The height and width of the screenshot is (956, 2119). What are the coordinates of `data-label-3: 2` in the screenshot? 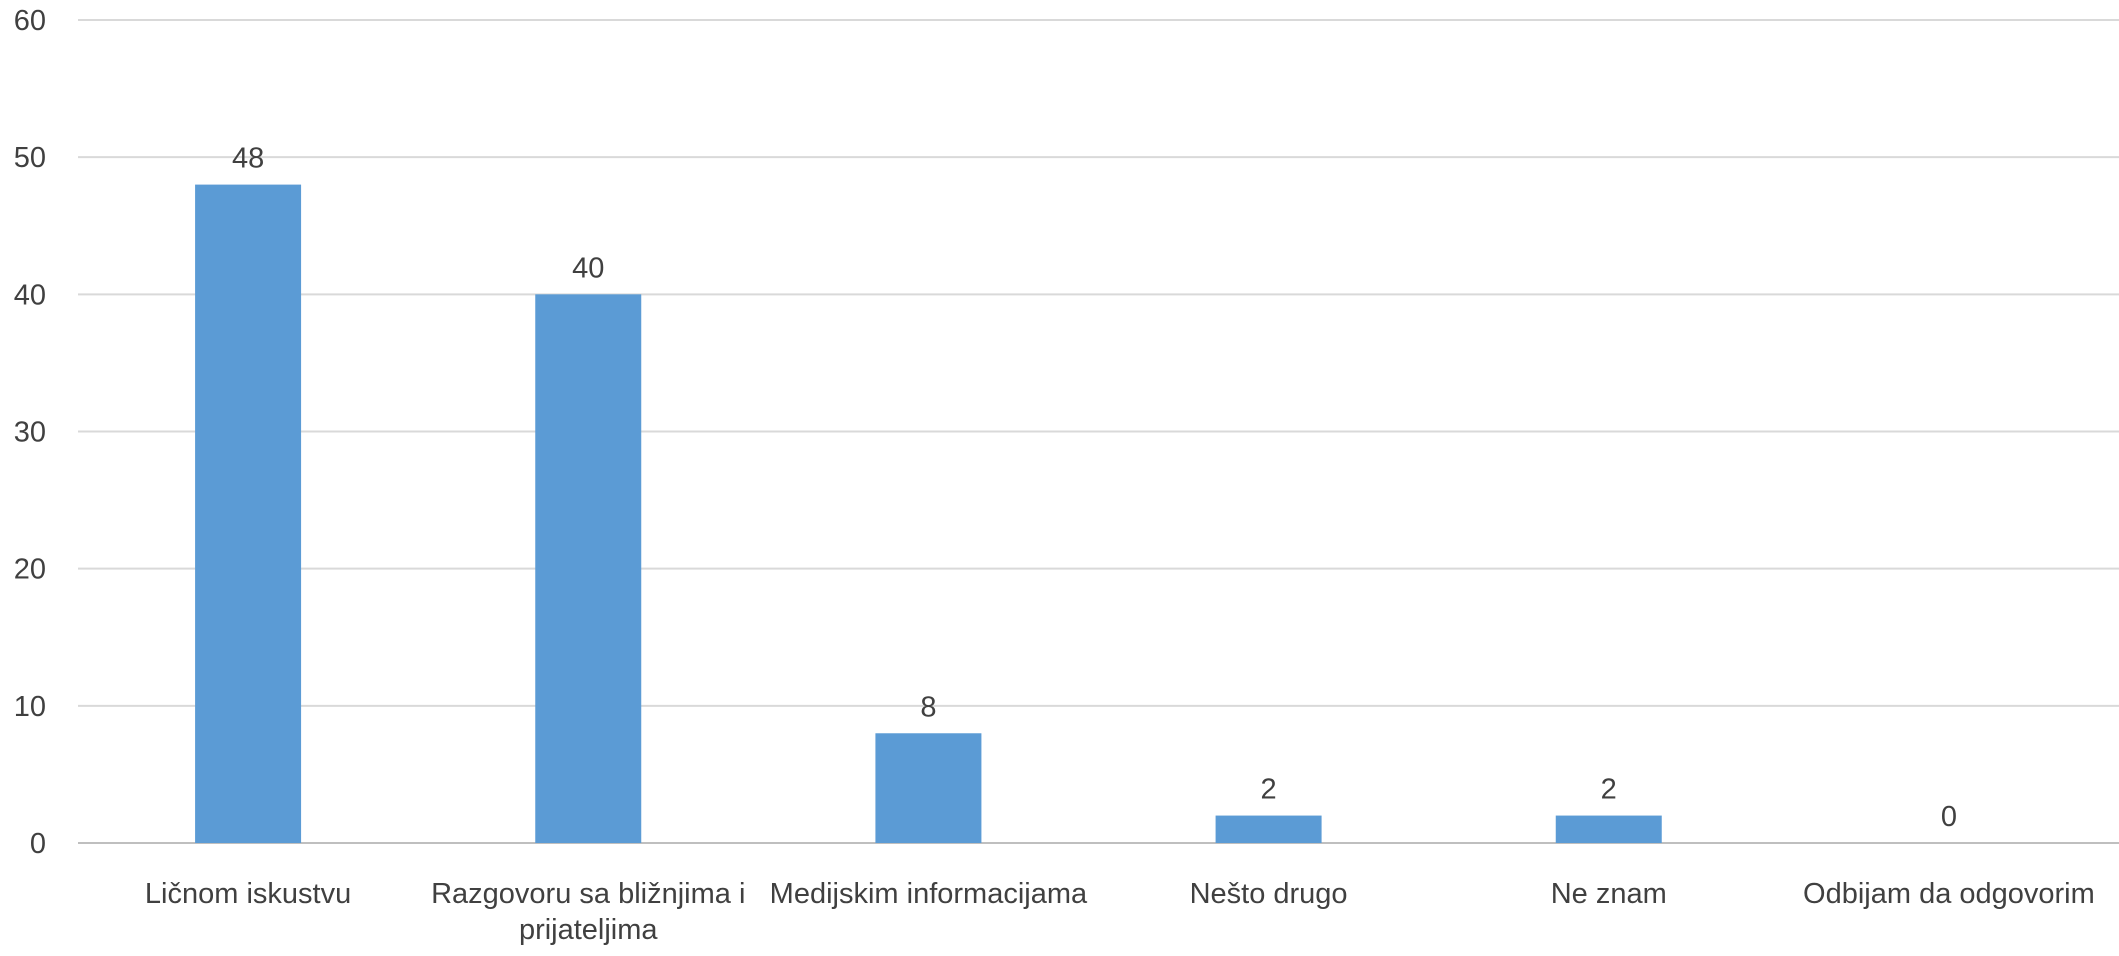 It's located at (1269, 790).